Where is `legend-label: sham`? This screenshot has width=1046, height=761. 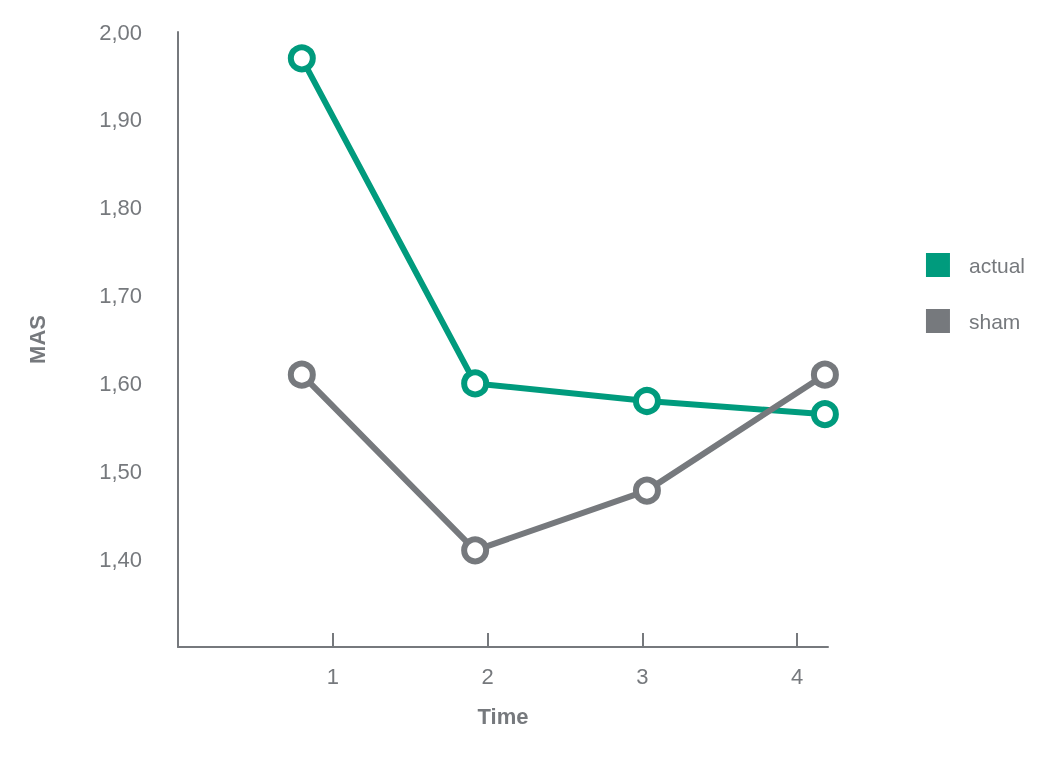
legend-label: sham is located at coordinates (994, 321).